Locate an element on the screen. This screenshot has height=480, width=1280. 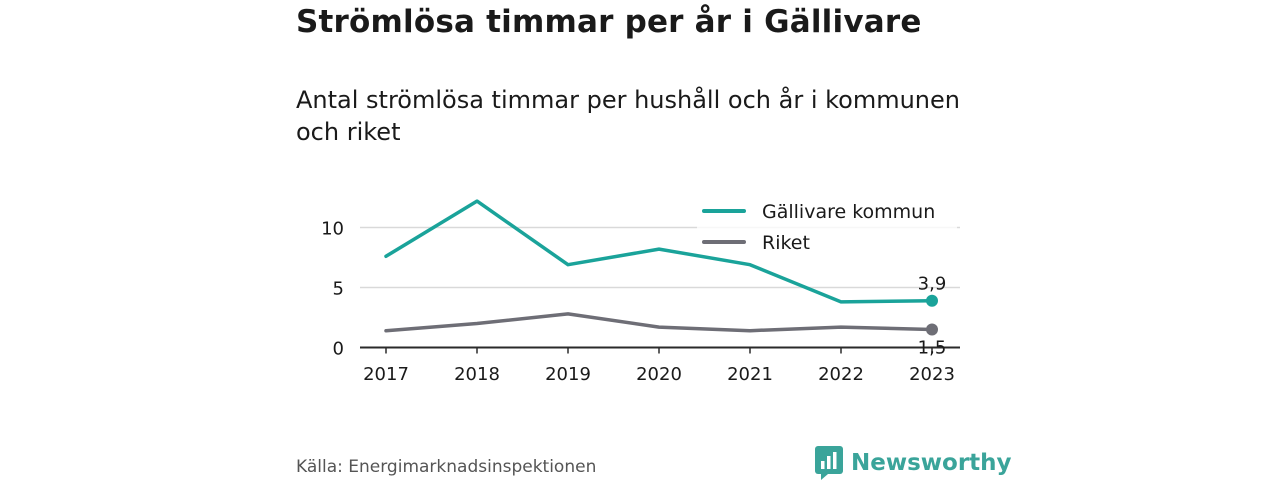
series is located at coordinates (661, 267).